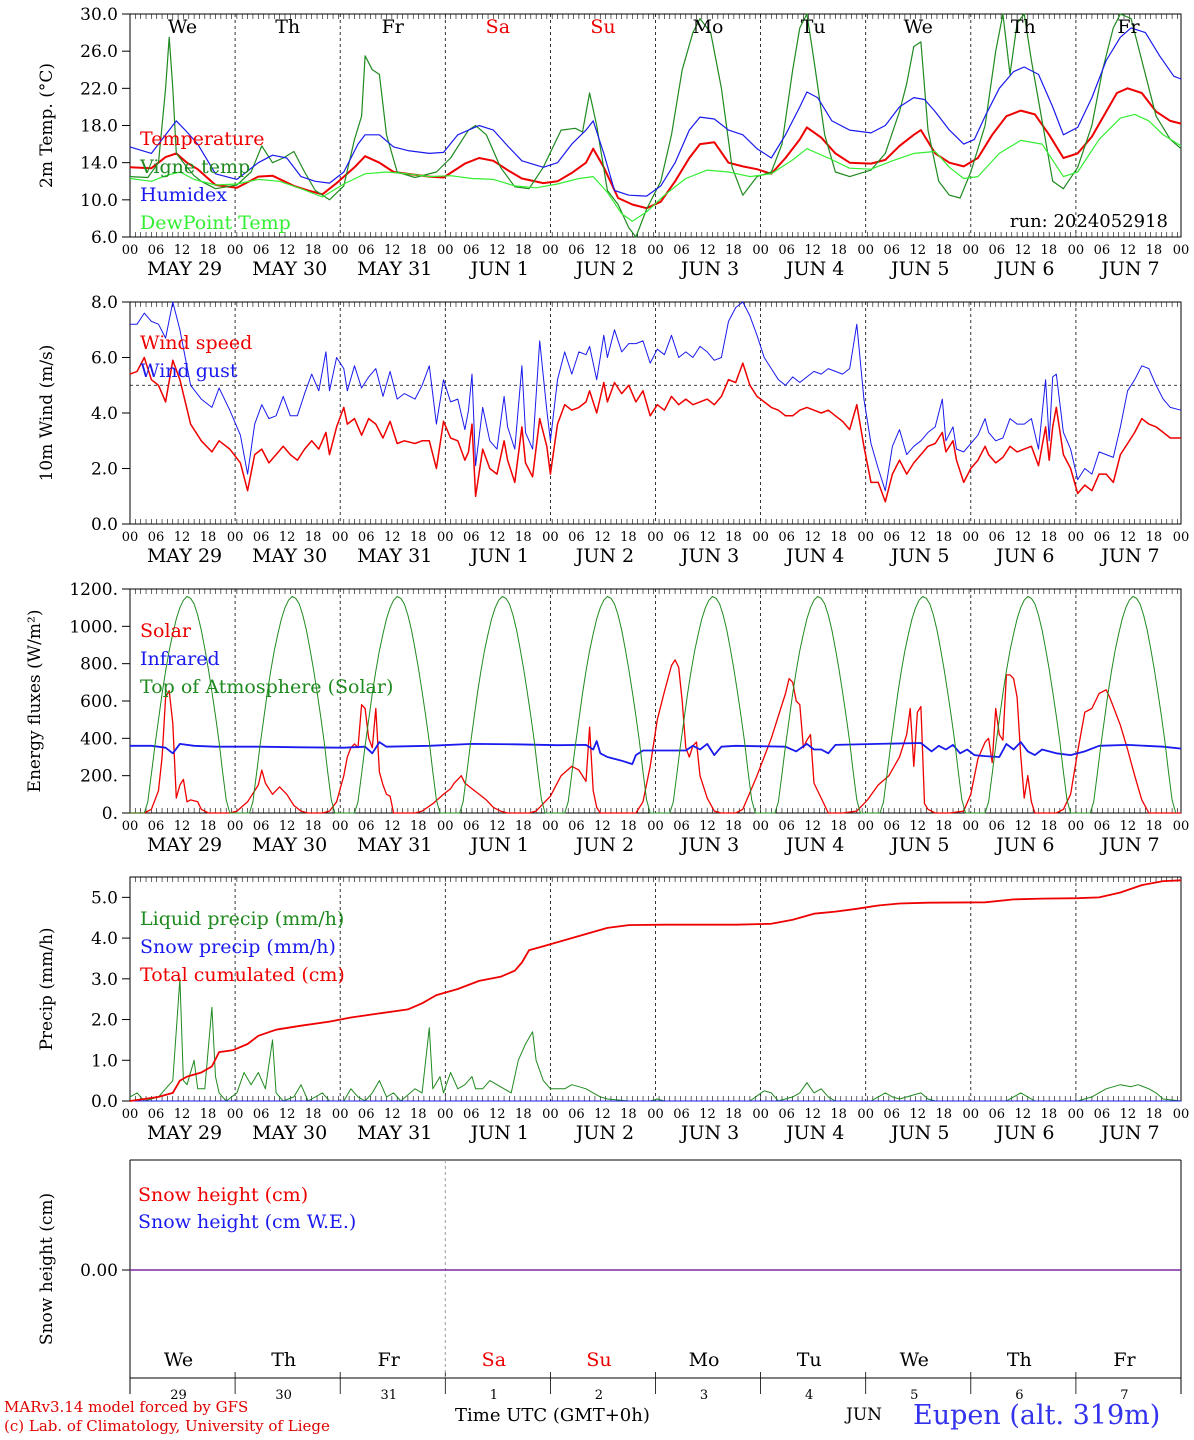 The width and height of the screenshot is (1194, 1440). Describe the element at coordinates (189, 371) in the screenshot. I see `legend-wind-gust: Wind gust` at that location.